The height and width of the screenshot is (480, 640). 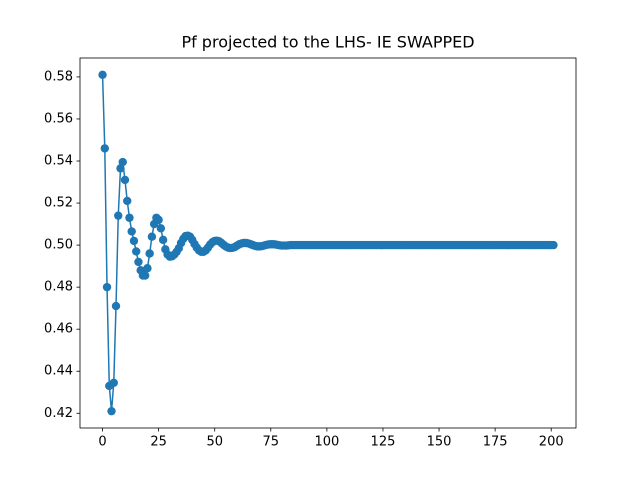 I want to click on x-tick-label: 125, so click(x=383, y=442).